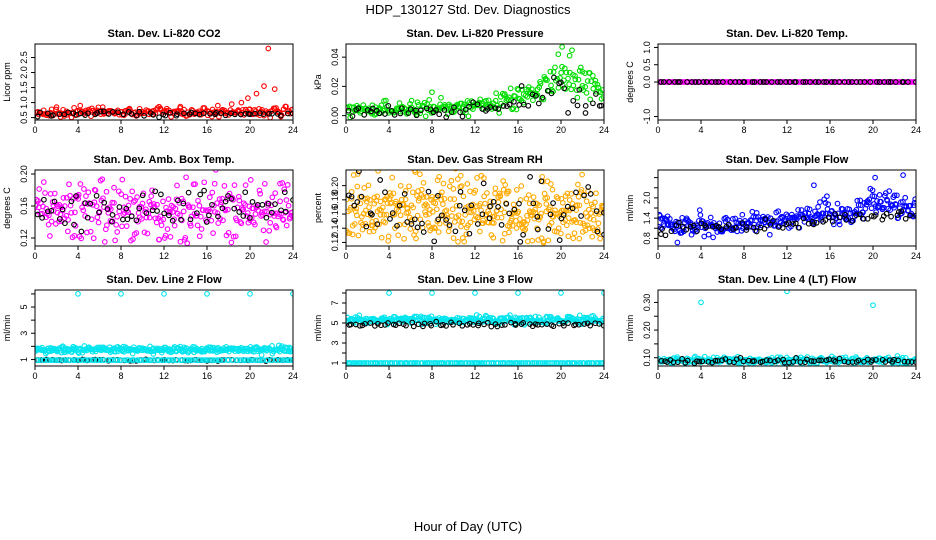 Image resolution: width=936 pixels, height=540 pixels. I want to click on y-tick-label: 0.14, so click(335, 228).